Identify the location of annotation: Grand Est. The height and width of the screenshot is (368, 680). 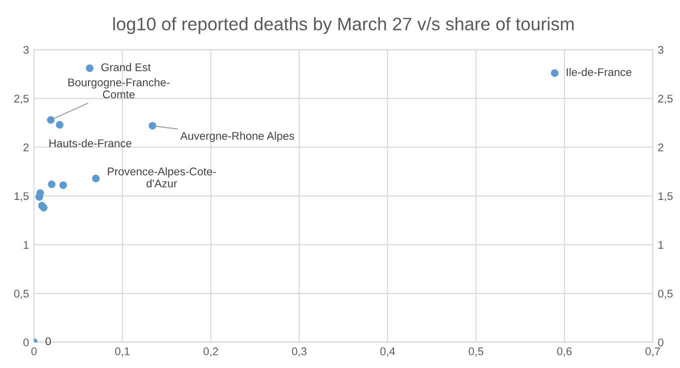
(126, 67).